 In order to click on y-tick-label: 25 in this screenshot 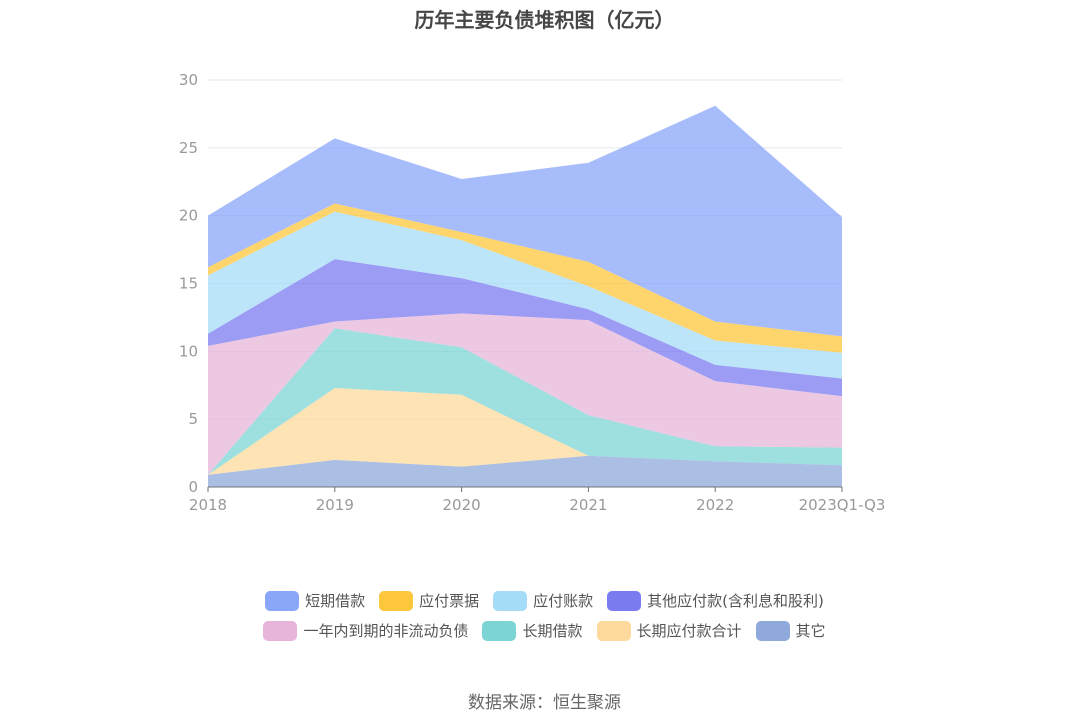, I will do `click(188, 148)`.